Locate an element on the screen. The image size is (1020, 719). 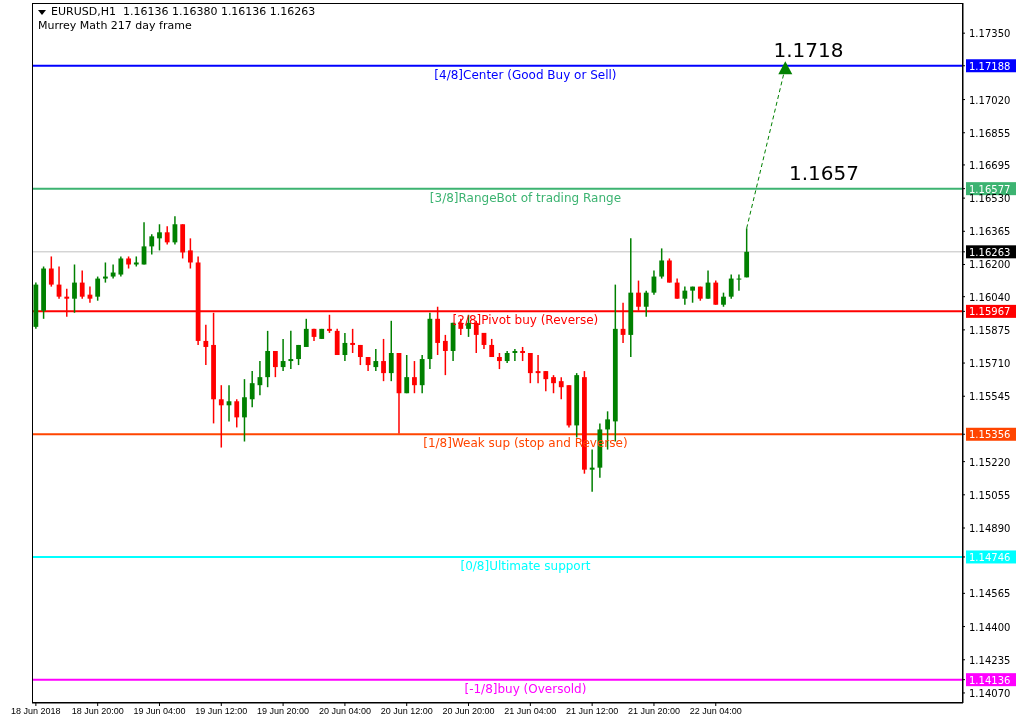
y-tick-label: 1.14400 is located at coordinates (990, 627).